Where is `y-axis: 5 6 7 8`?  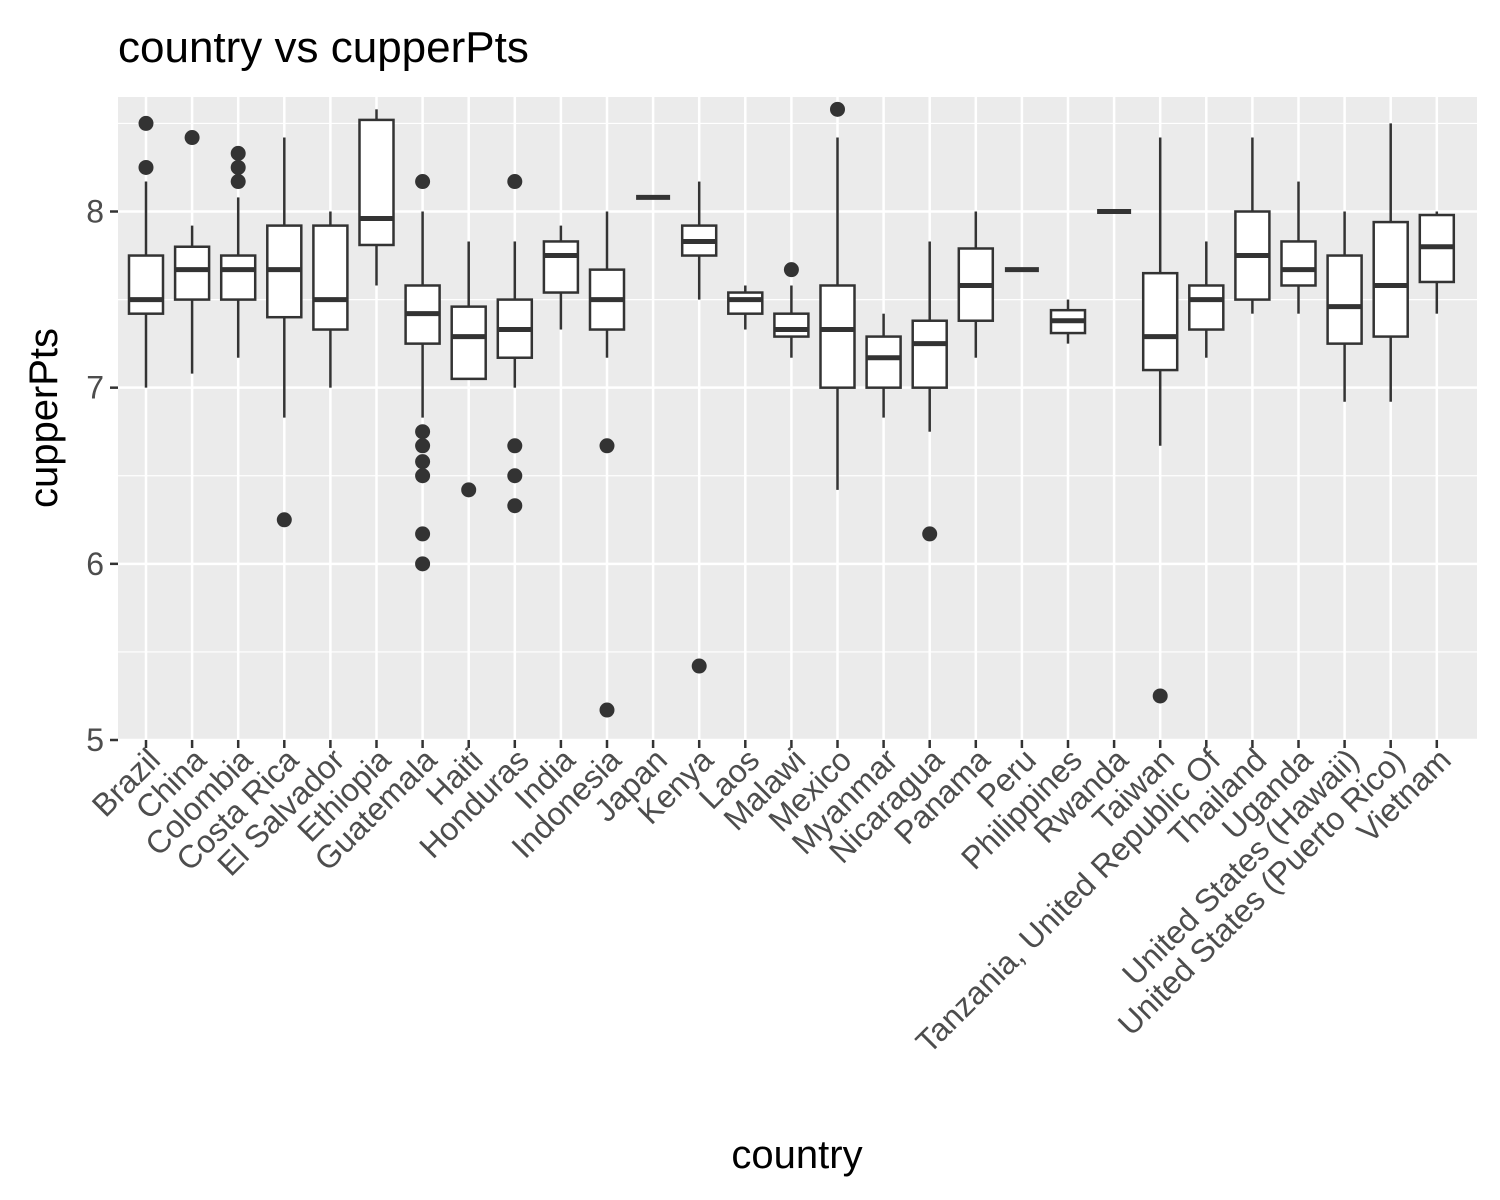 y-axis: 5 6 7 8 is located at coordinates (102, 476).